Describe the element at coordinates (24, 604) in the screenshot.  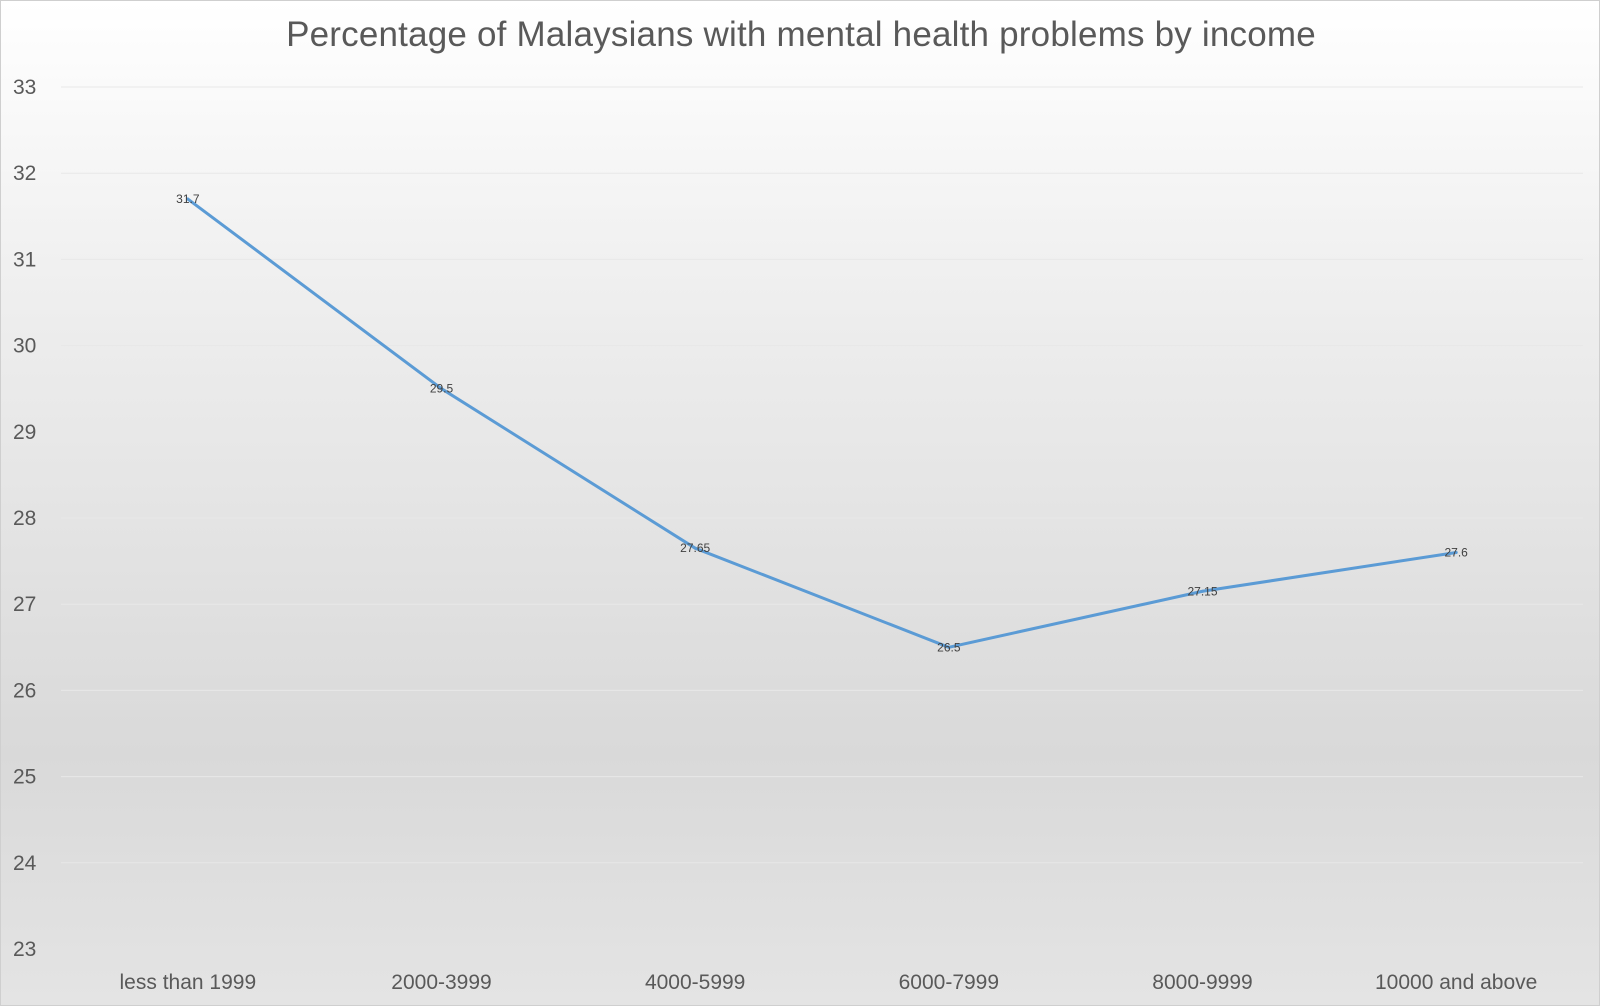
I see `y-tick-label: 27` at that location.